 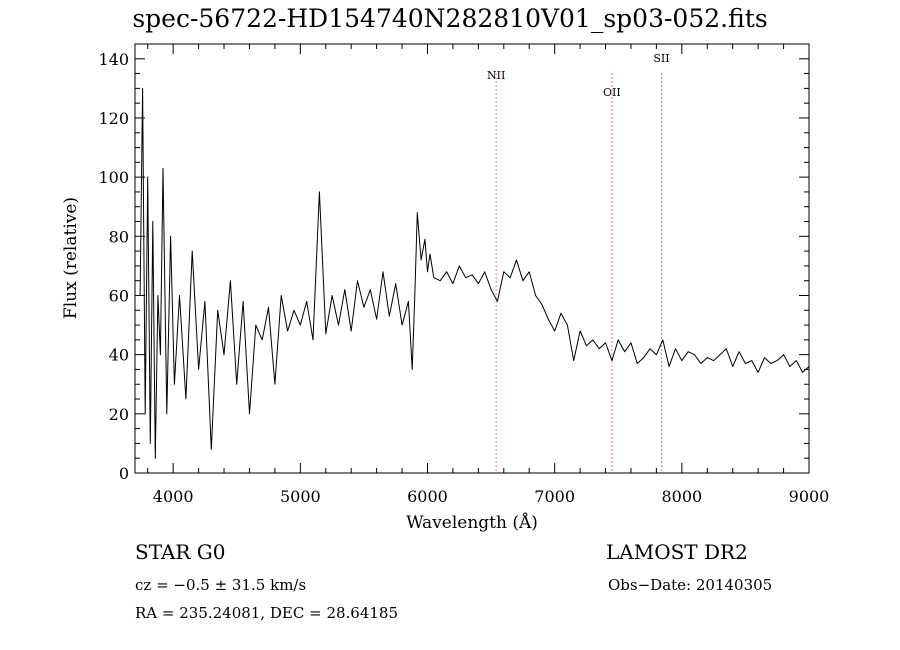 I want to click on y-tick-label: 20, so click(x=119, y=414).